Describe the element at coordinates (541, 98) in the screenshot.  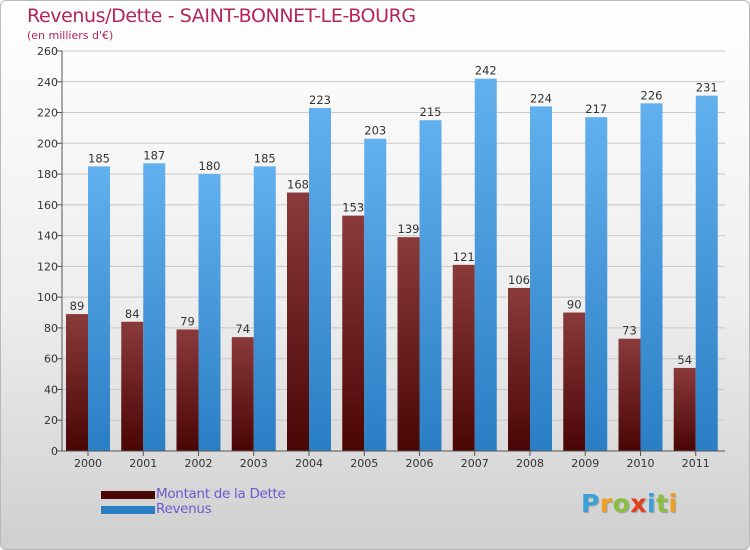
I see `value-label-revenus: 224` at that location.